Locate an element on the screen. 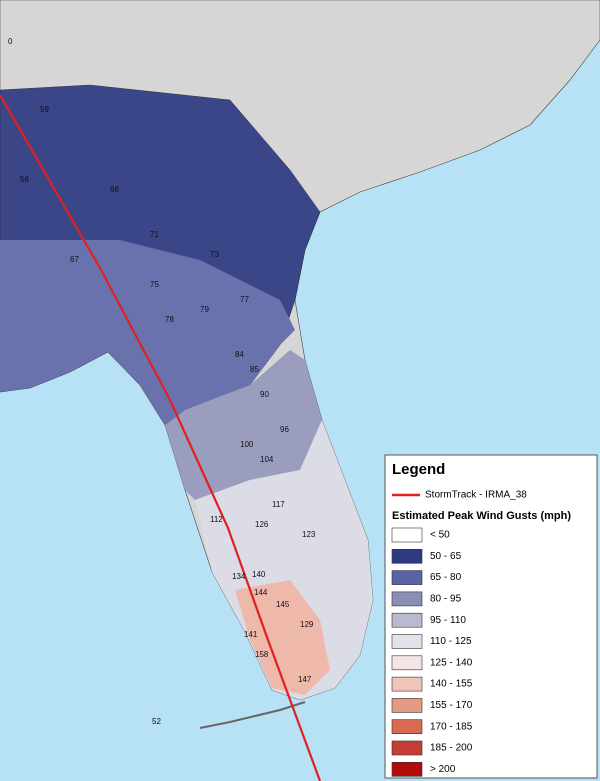 The image size is (600, 781). map-label: 147 is located at coordinates (305, 679).